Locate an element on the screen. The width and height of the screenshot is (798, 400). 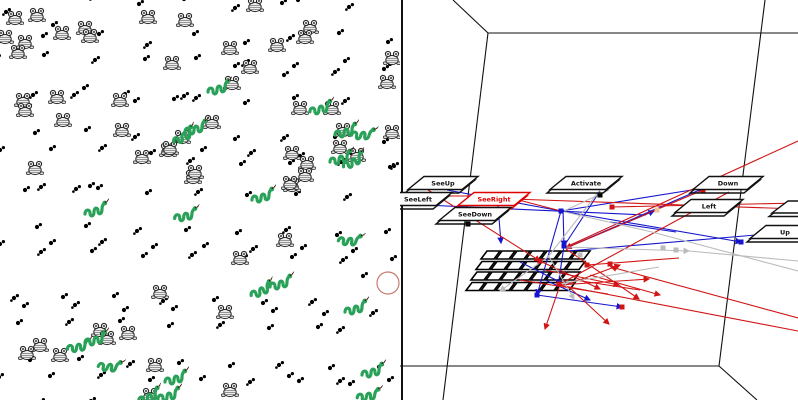
plate-right-cut is located at coordinates (782, 209).